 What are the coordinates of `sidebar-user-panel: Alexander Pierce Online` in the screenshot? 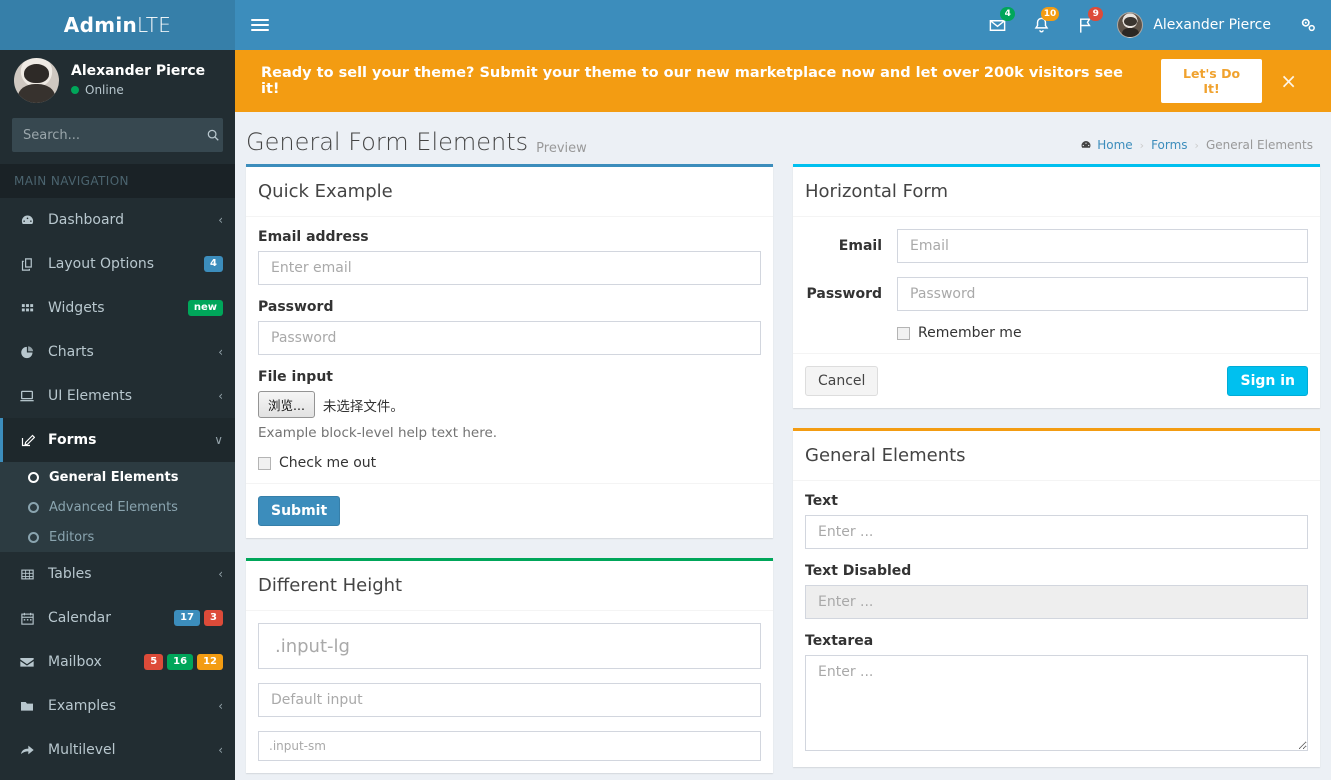 It's located at (117, 80).